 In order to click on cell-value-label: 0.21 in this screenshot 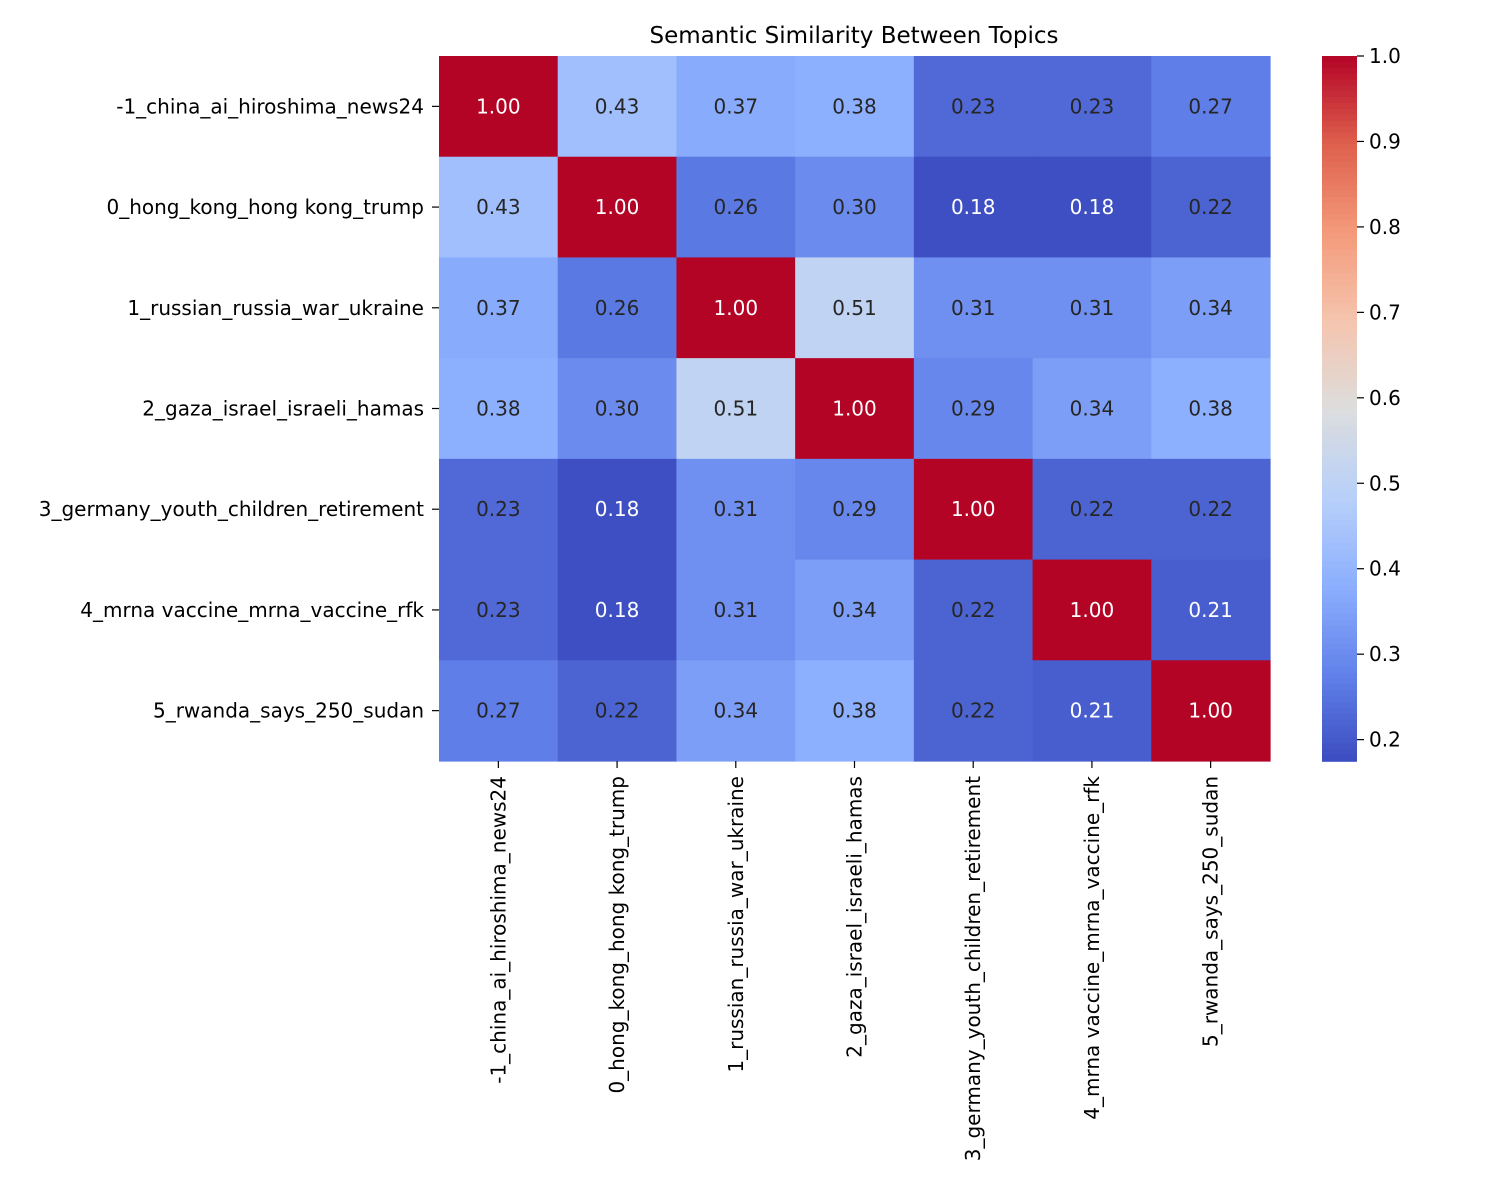, I will do `click(1210, 610)`.